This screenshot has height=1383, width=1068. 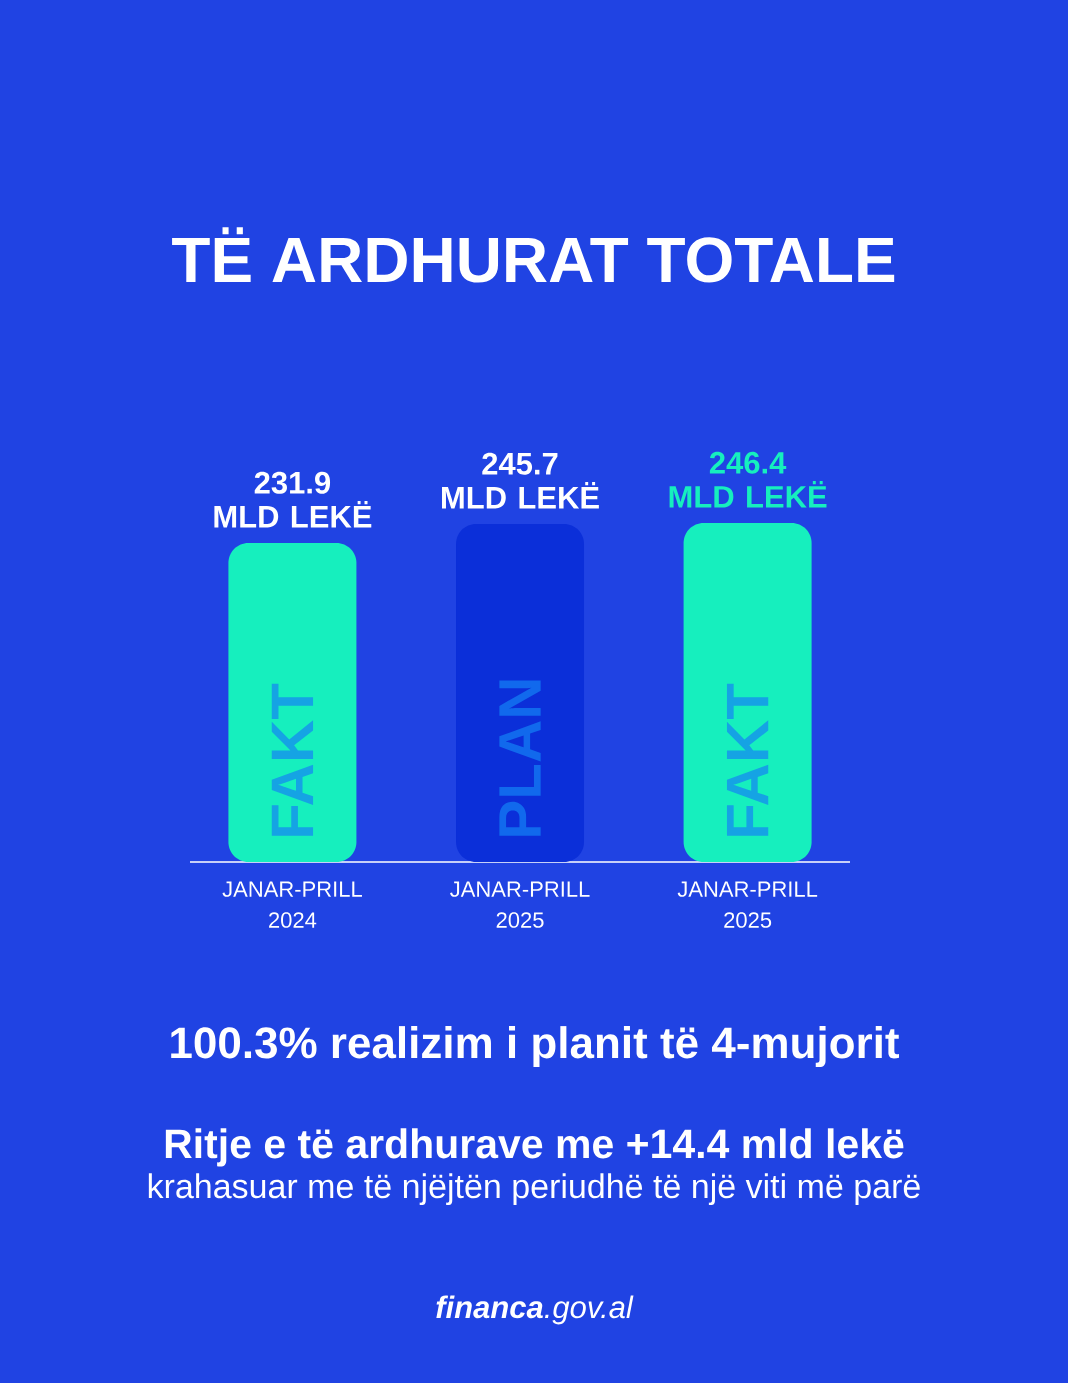 What do you see at coordinates (747, 759) in the screenshot?
I see `text: FAKT` at bounding box center [747, 759].